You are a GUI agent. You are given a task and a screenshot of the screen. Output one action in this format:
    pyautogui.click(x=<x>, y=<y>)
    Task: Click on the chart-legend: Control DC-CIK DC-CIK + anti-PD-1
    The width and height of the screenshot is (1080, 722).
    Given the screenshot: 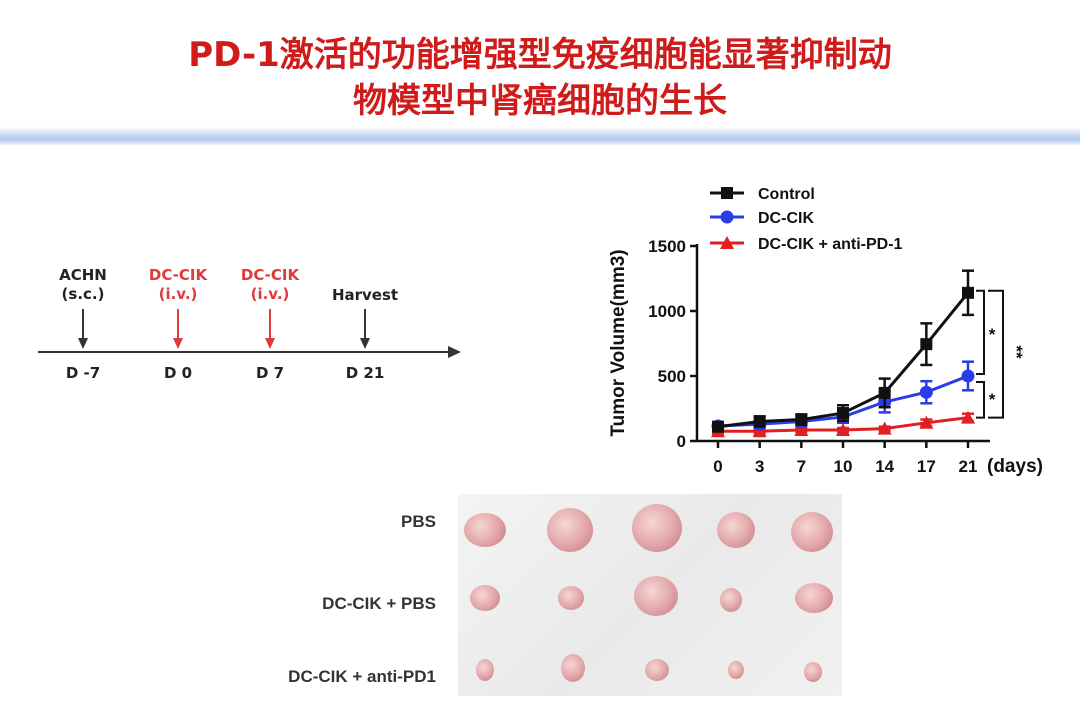 What is the action you would take?
    pyautogui.click(x=806, y=219)
    